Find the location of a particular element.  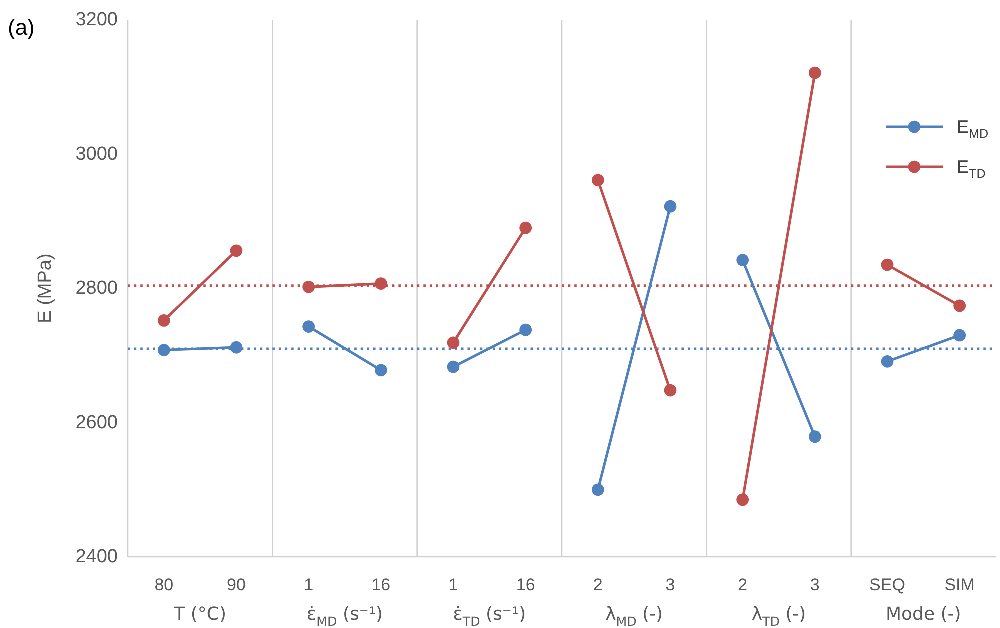

text: (a) is located at coordinates (21, 27).